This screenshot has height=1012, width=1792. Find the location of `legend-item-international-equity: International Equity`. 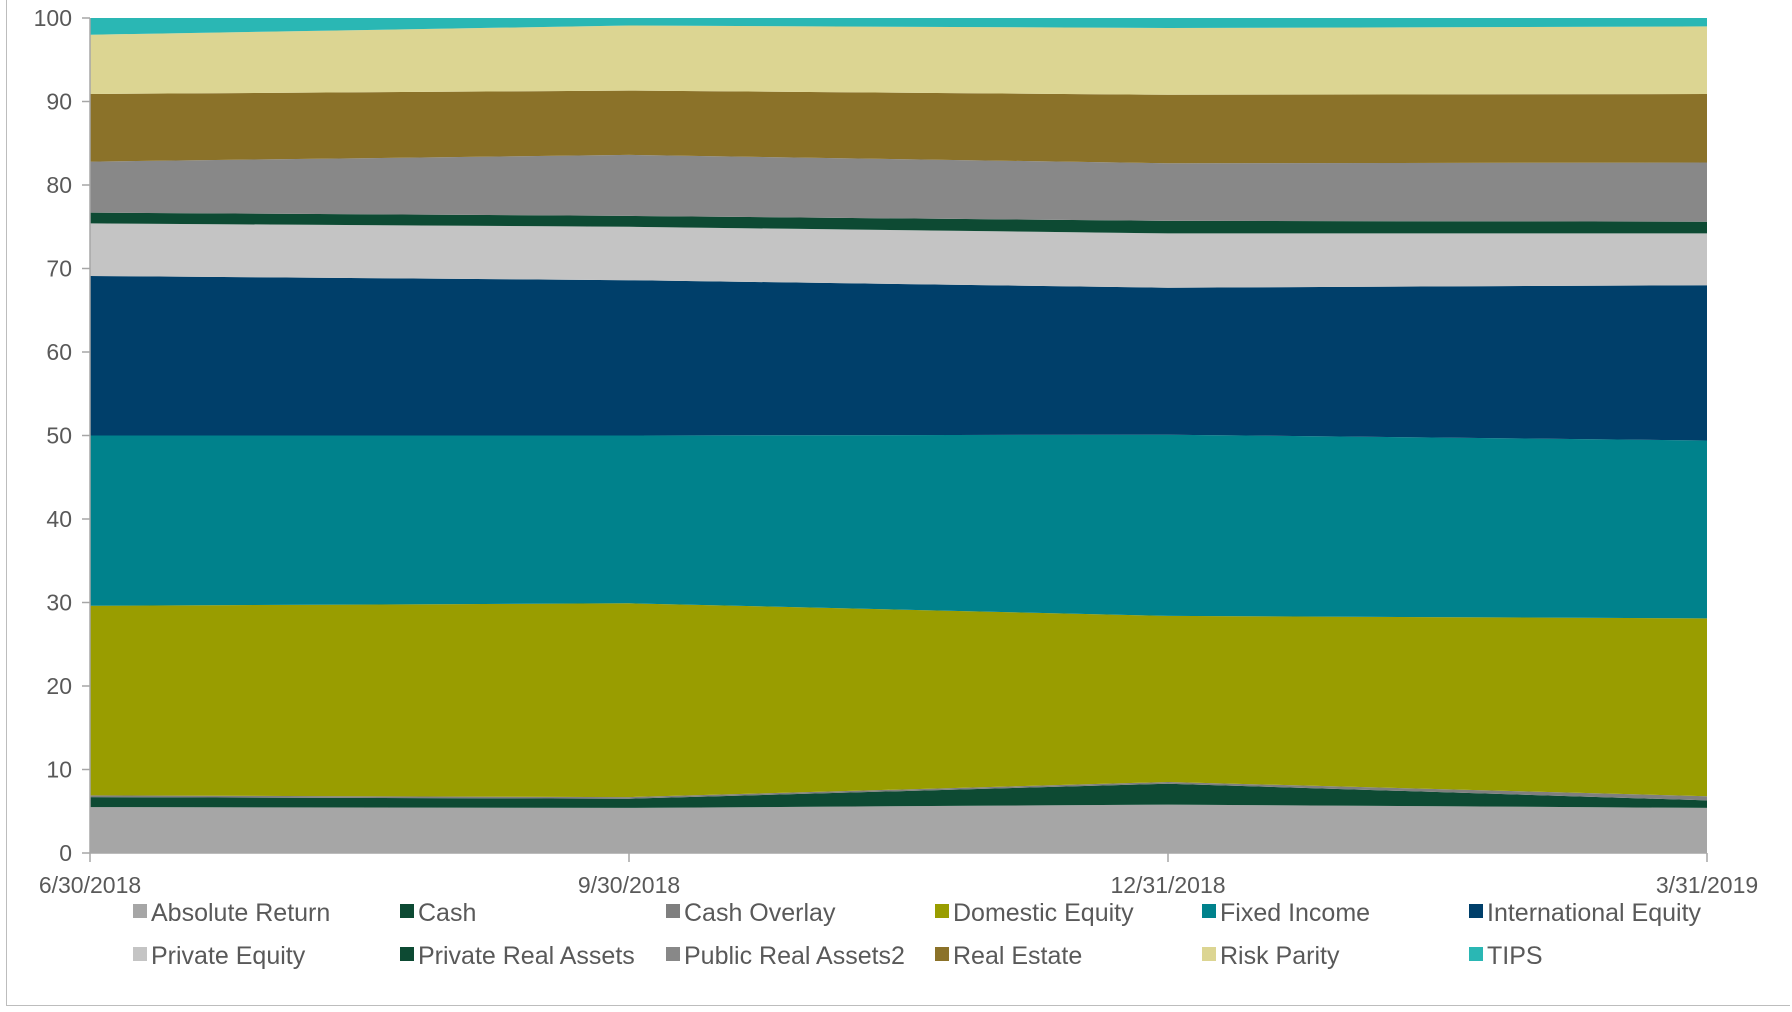

legend-item-international-equity: International Equity is located at coordinates (1585, 913).